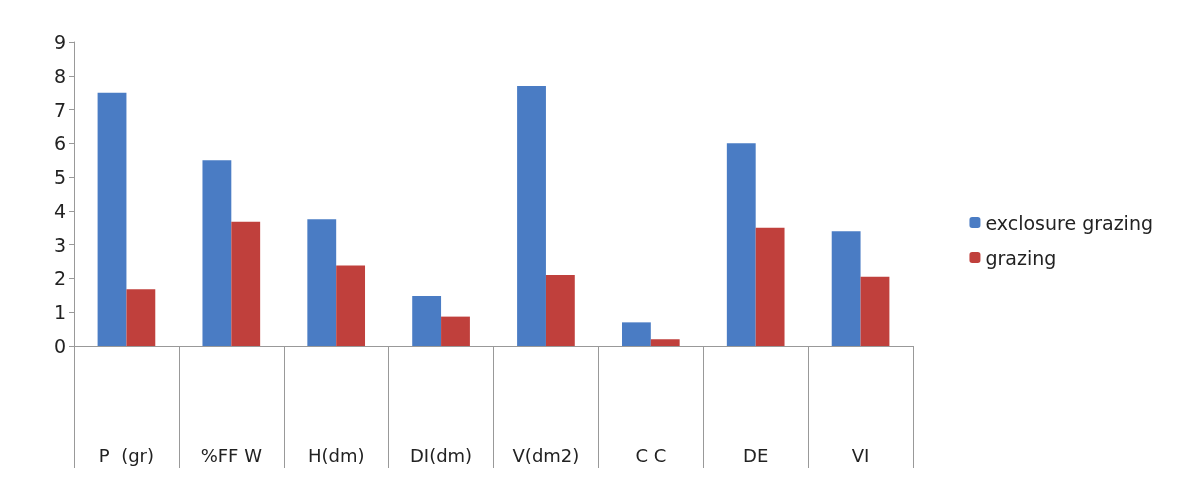  What do you see at coordinates (59, 312) in the screenshot?
I see `y-tick-label: 1` at bounding box center [59, 312].